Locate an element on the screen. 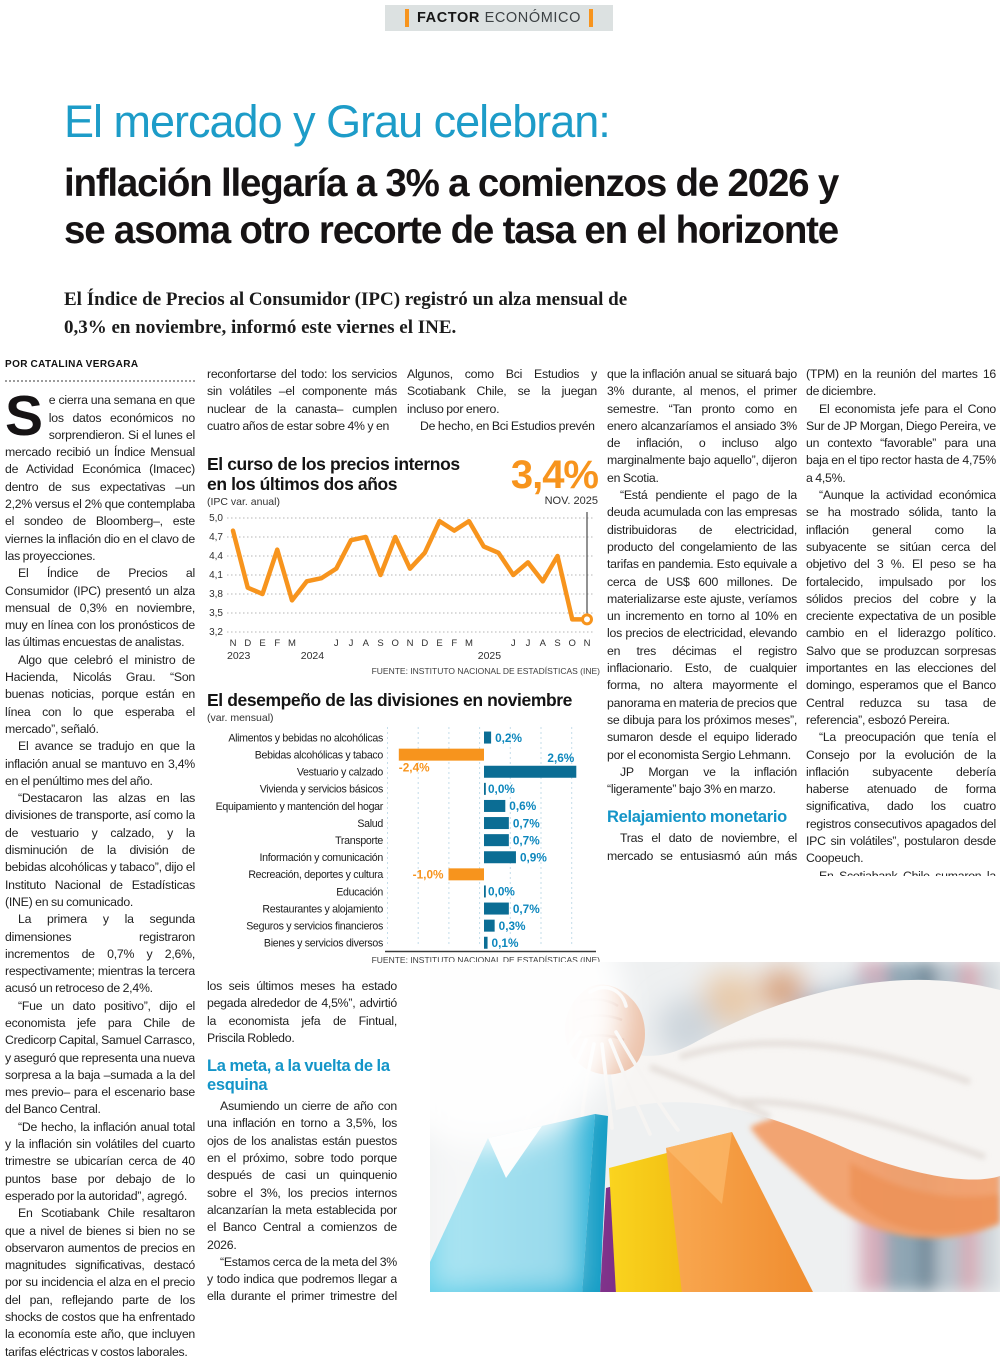 This screenshot has width=1000, height=1372. svg-text: -2,4% is located at coordinates (414, 768).